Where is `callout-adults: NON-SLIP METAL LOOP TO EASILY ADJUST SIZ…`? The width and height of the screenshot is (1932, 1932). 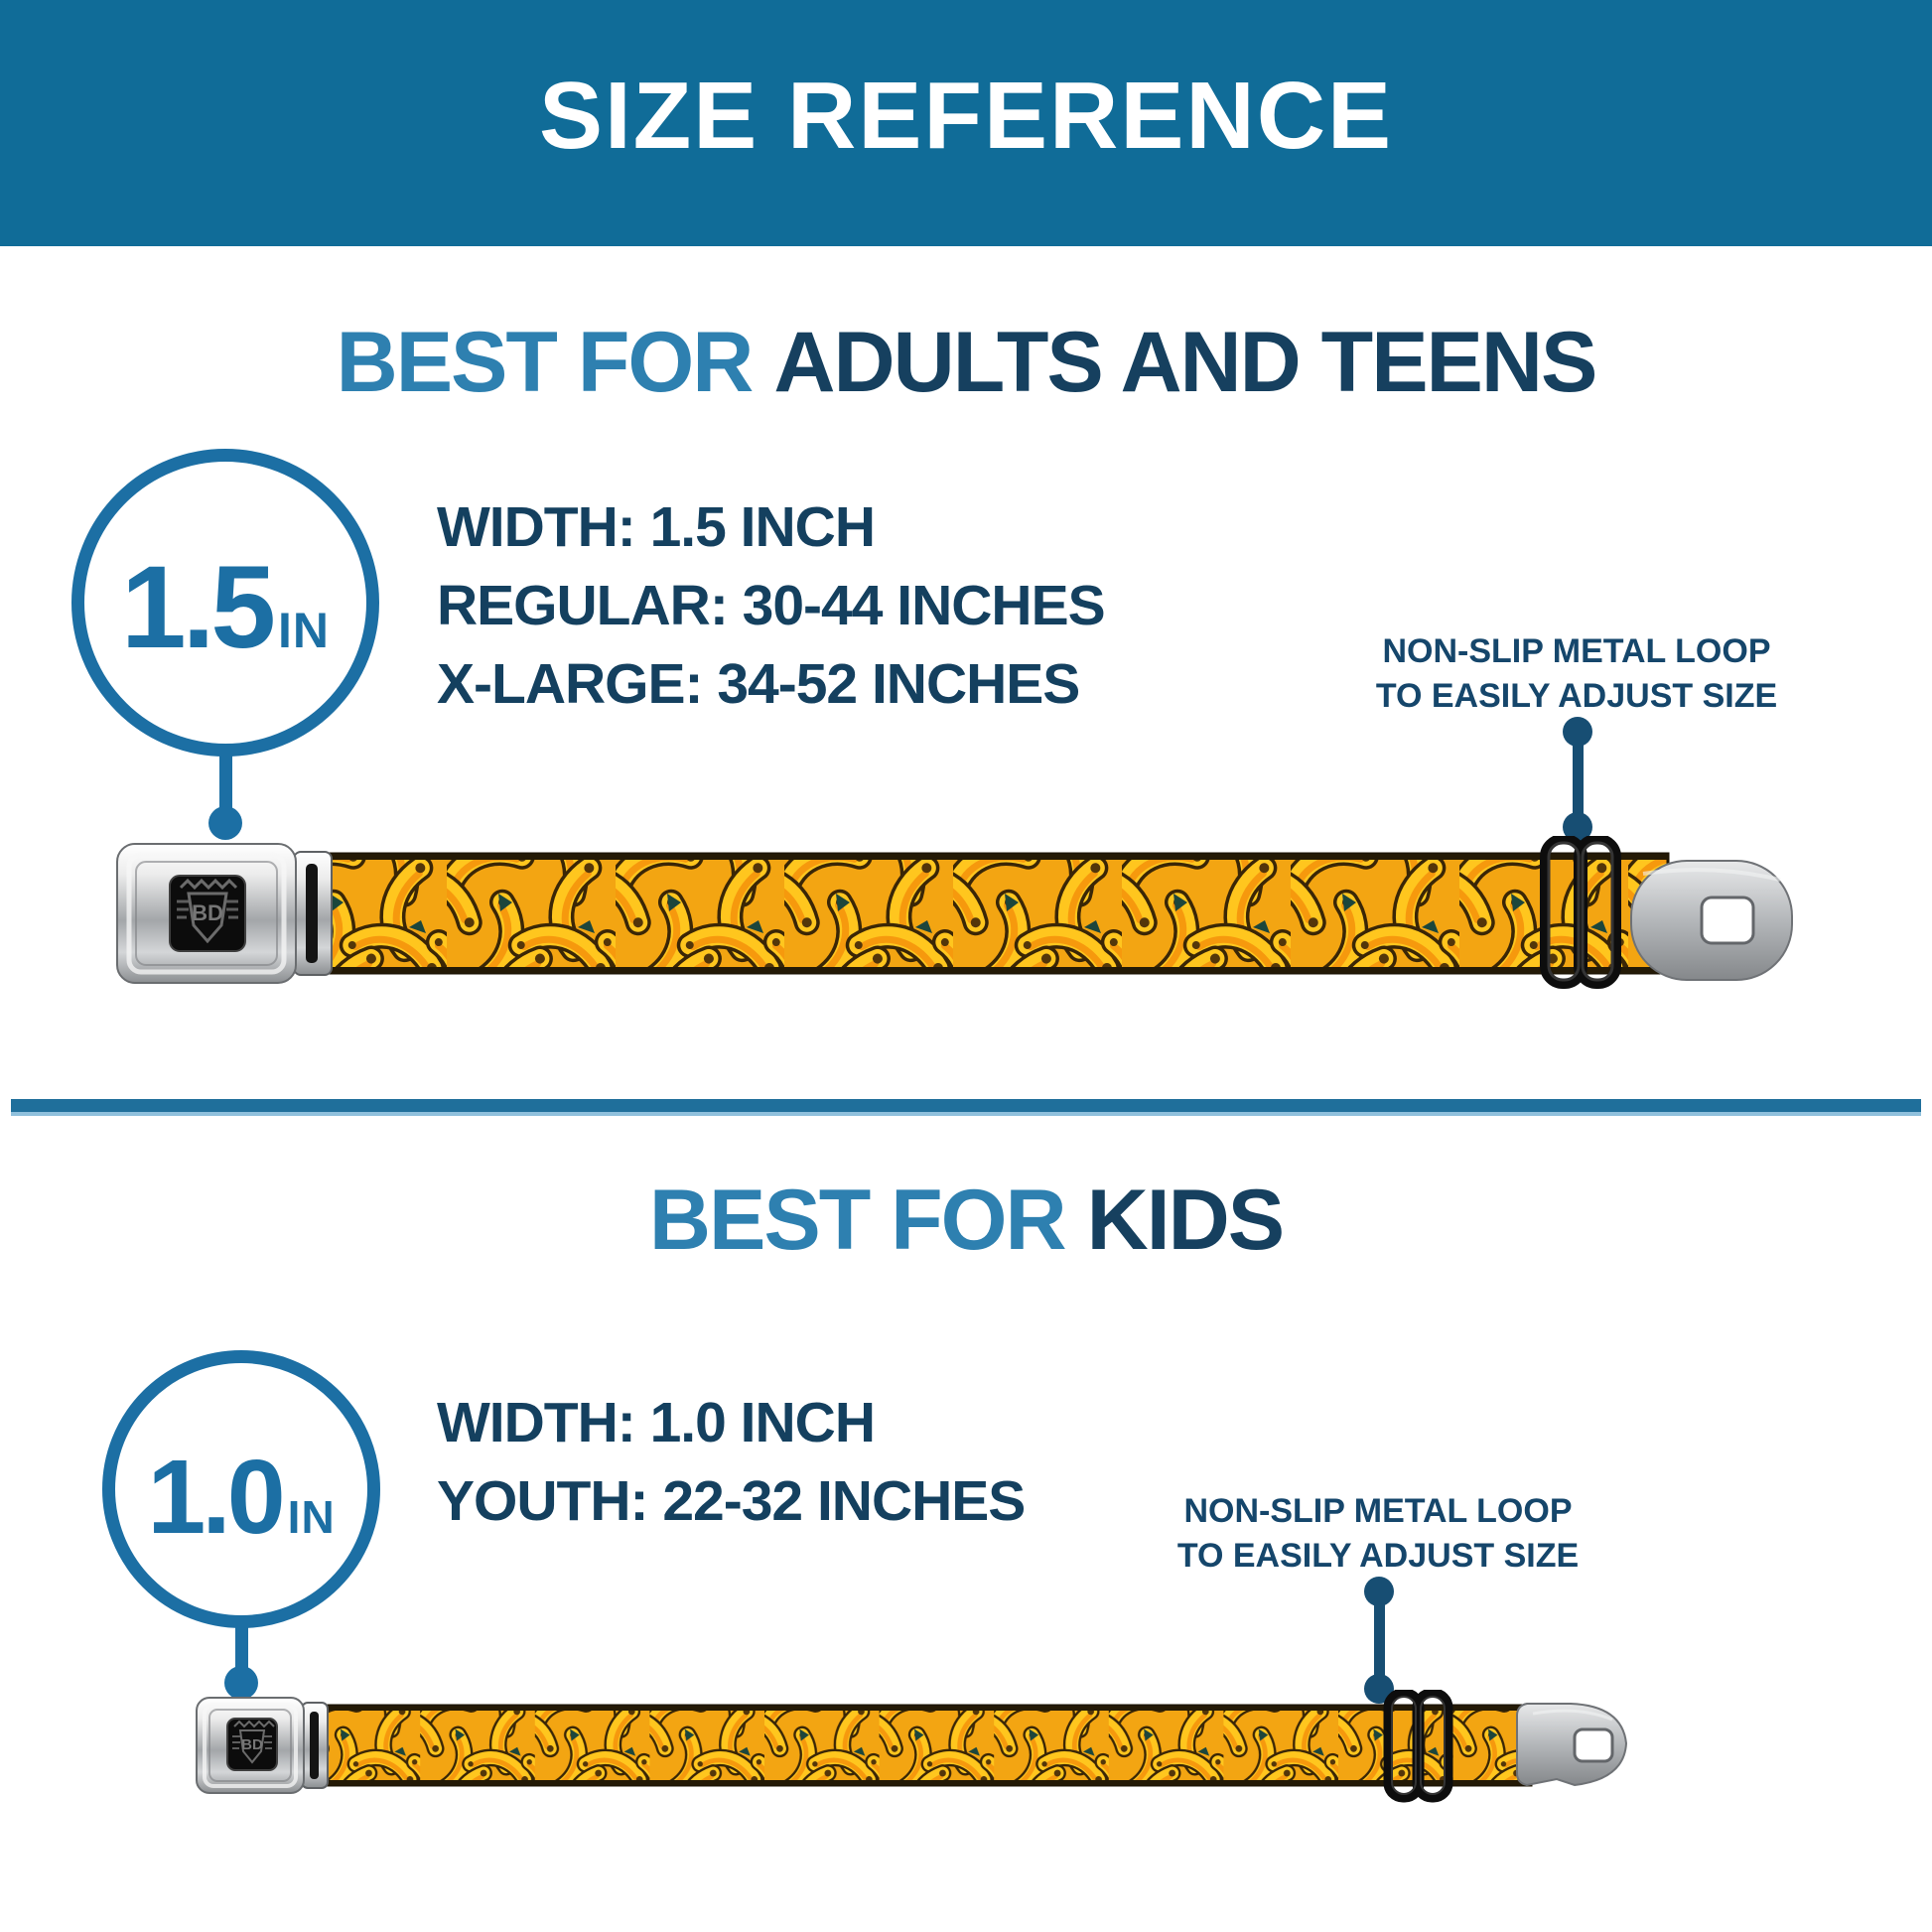 callout-adults: NON-SLIP METAL LOOP TO EASILY ADJUST SIZ… is located at coordinates (1576, 674).